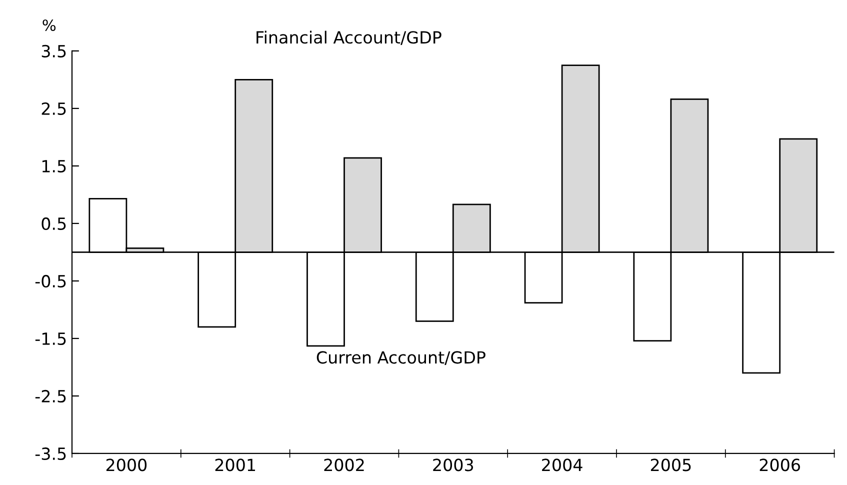 This screenshot has height=485, width=847. Describe the element at coordinates (50, 396) in the screenshot. I see `y-tick-label: -2.5` at that location.